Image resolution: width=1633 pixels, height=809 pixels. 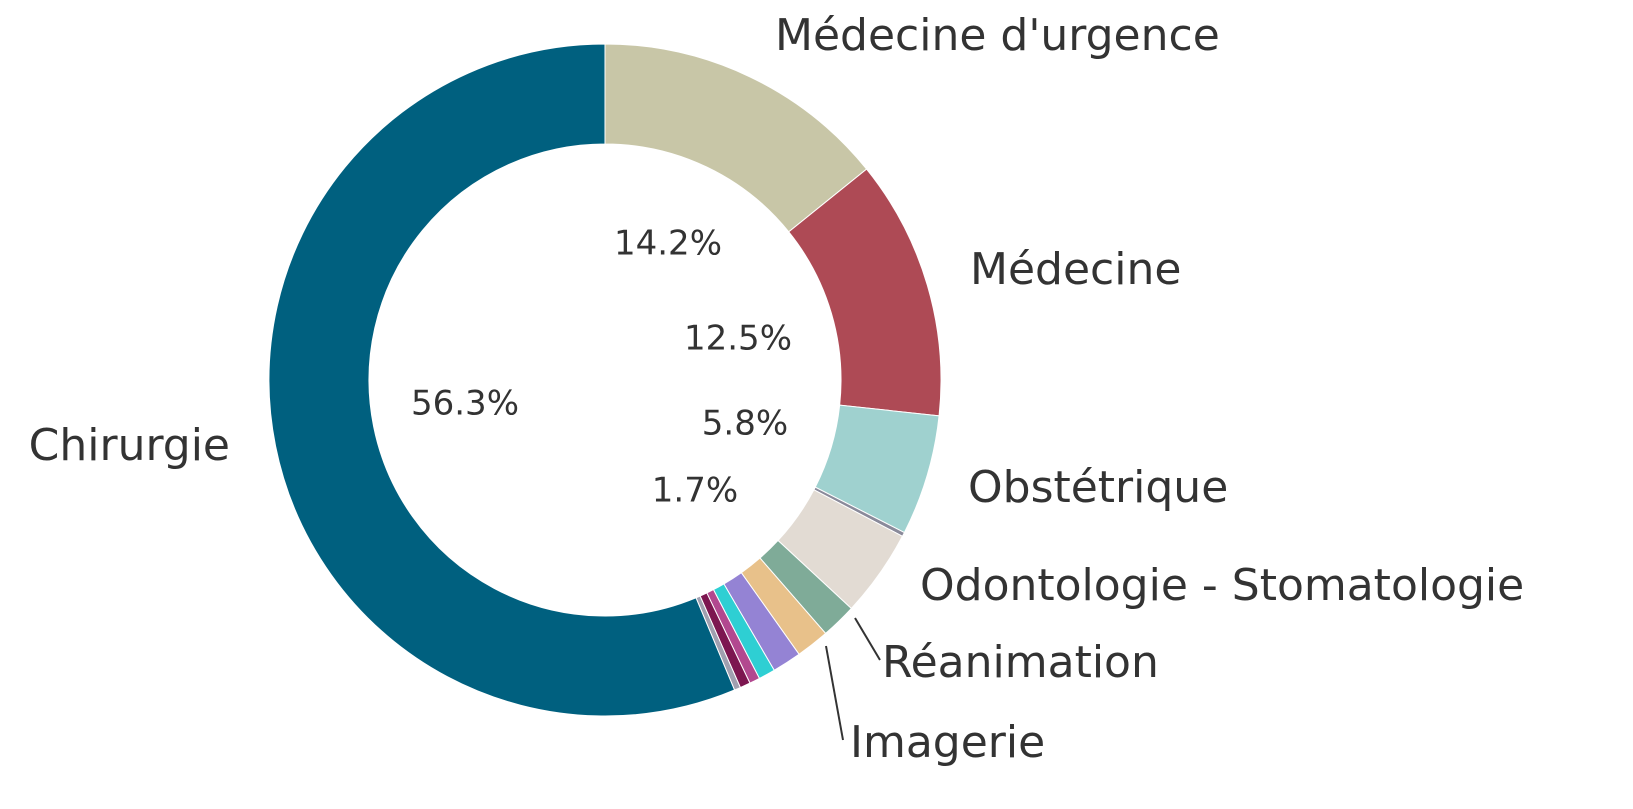 What do you see at coordinates (129, 445) in the screenshot?
I see `slice-label: Chirurgie` at bounding box center [129, 445].